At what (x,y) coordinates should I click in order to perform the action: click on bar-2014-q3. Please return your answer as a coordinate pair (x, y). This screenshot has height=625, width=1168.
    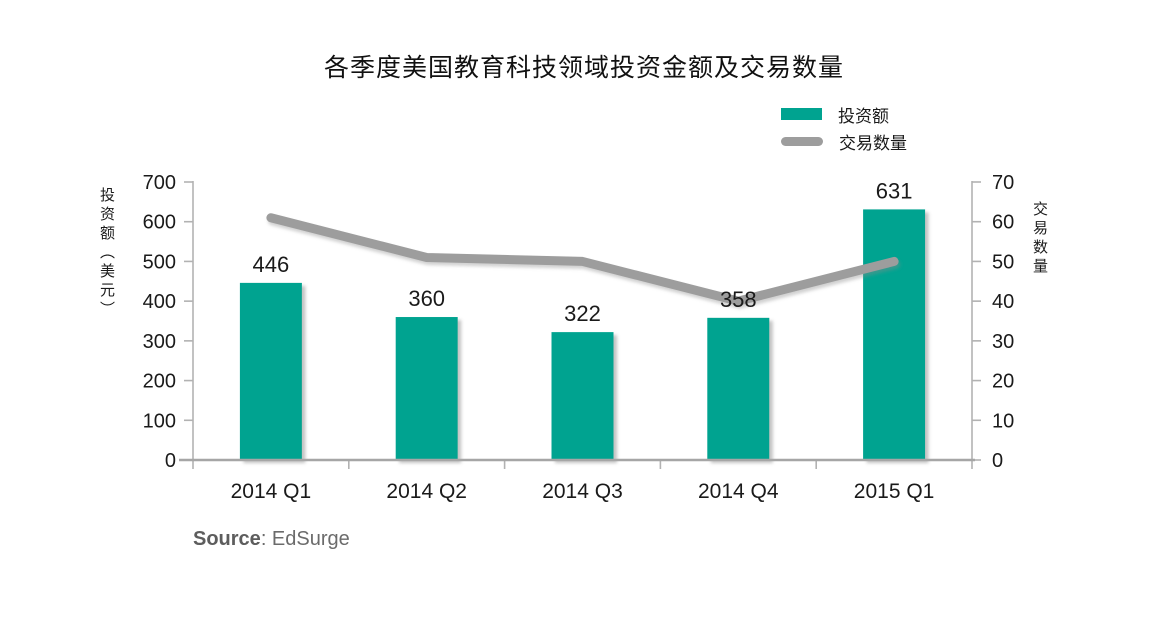
    Looking at the image, I should click on (582, 396).